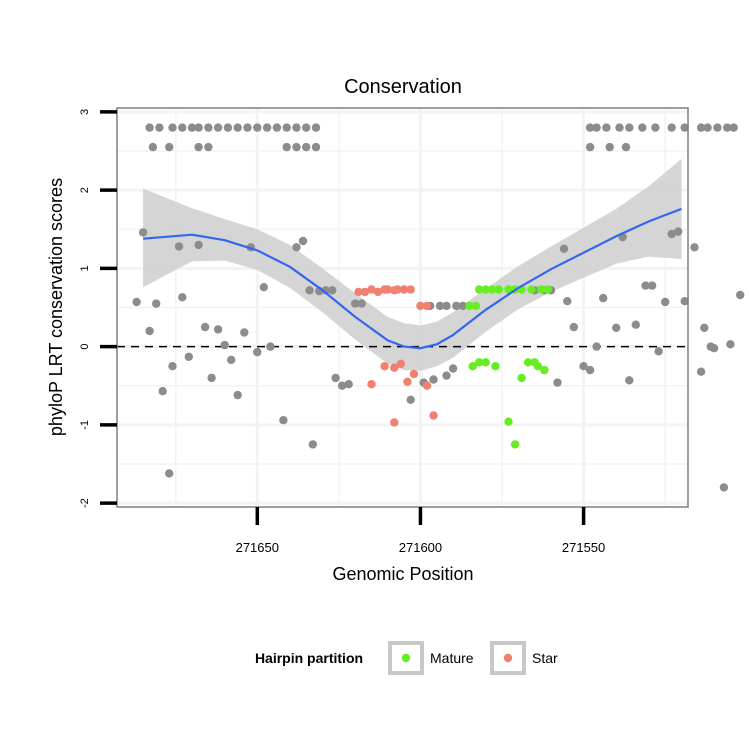 Image resolution: width=750 pixels, height=750 pixels. I want to click on legend: Hairpin partition Mature Star, so click(406, 658).